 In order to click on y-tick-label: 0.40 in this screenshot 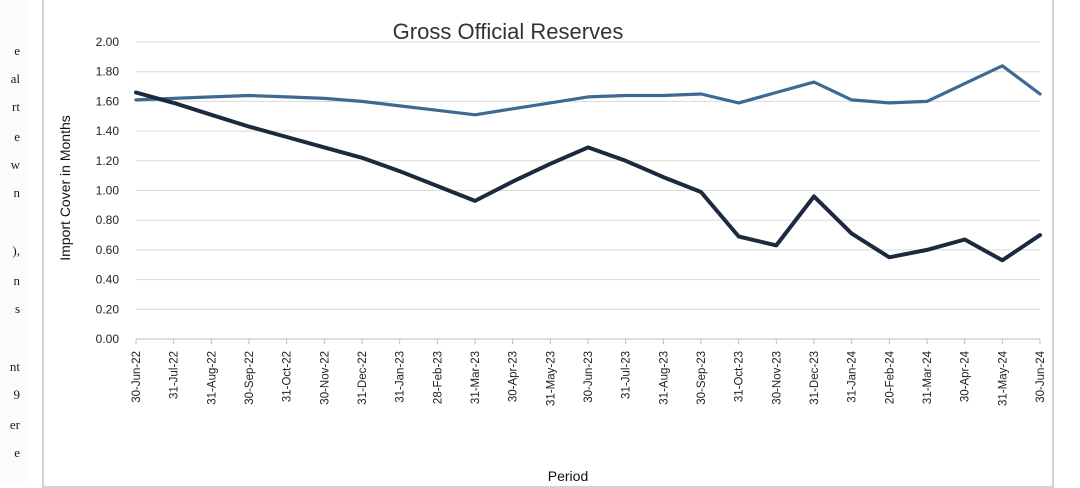, I will do `click(108, 280)`.